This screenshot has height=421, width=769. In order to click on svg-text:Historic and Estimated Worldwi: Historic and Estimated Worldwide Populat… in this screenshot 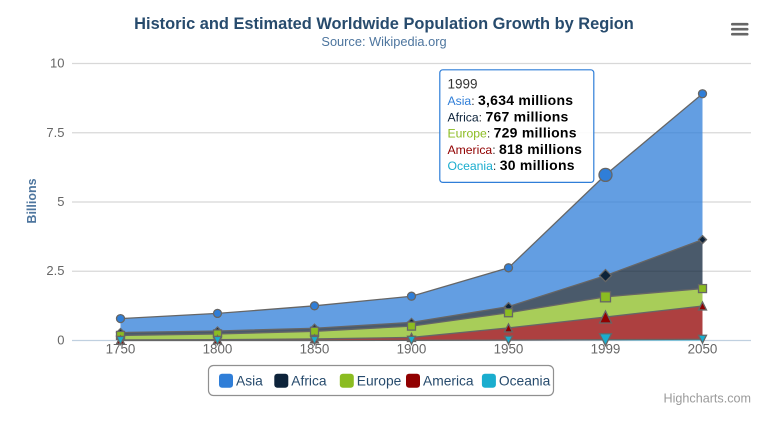, I will do `click(384, 24)`.